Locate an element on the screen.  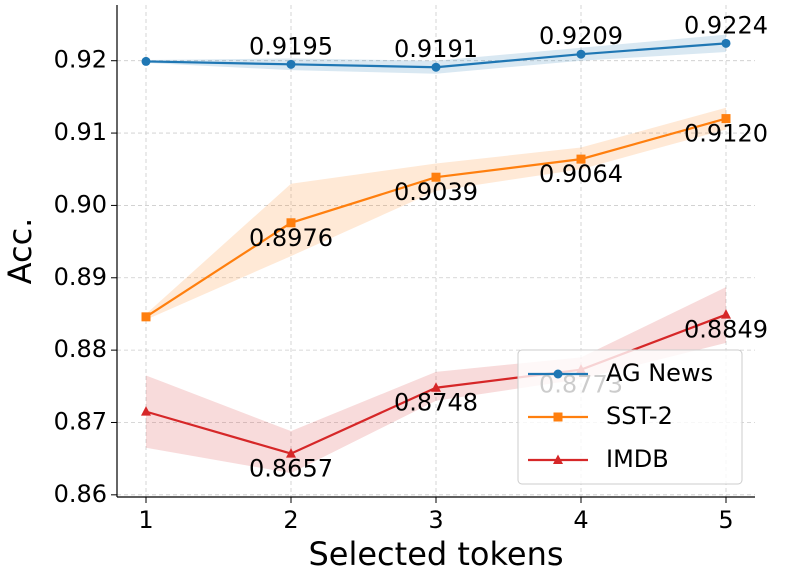
x-tick-label: 1 is located at coordinates (145, 520).